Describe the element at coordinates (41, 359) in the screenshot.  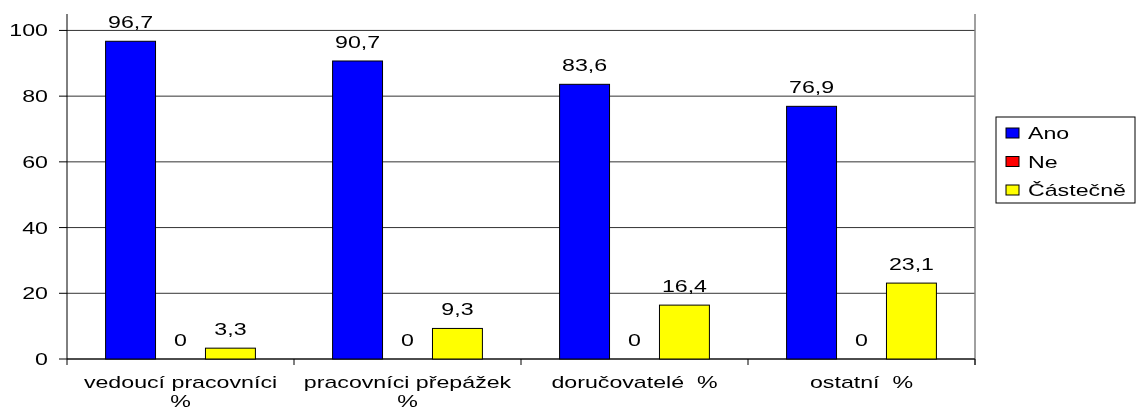
I see `y-tick-label: 0` at that location.